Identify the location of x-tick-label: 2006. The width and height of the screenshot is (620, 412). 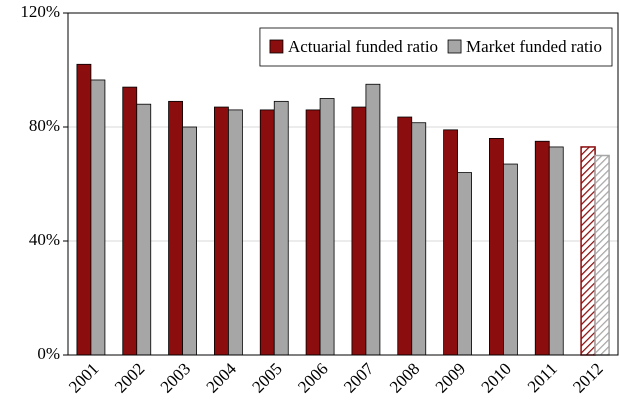
(312, 377).